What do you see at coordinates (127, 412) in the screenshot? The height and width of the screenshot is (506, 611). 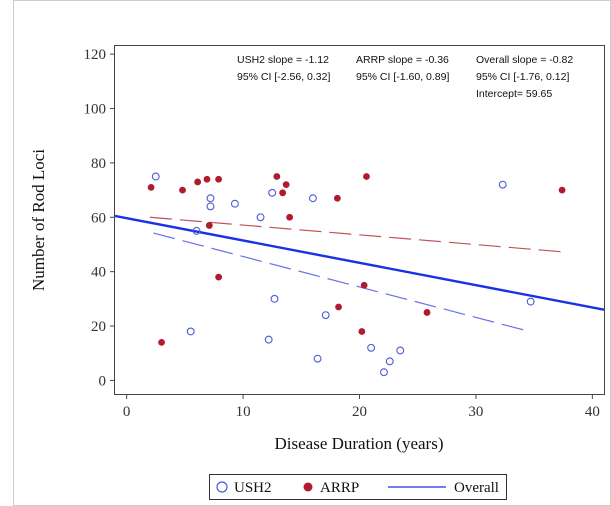 I see `x-tick-label: 0` at bounding box center [127, 412].